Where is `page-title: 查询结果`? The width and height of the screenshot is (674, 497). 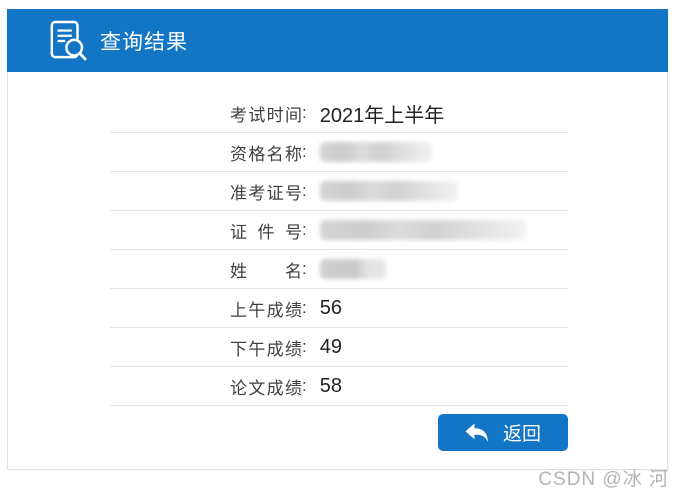
page-title: 查询结果 is located at coordinates (144, 42).